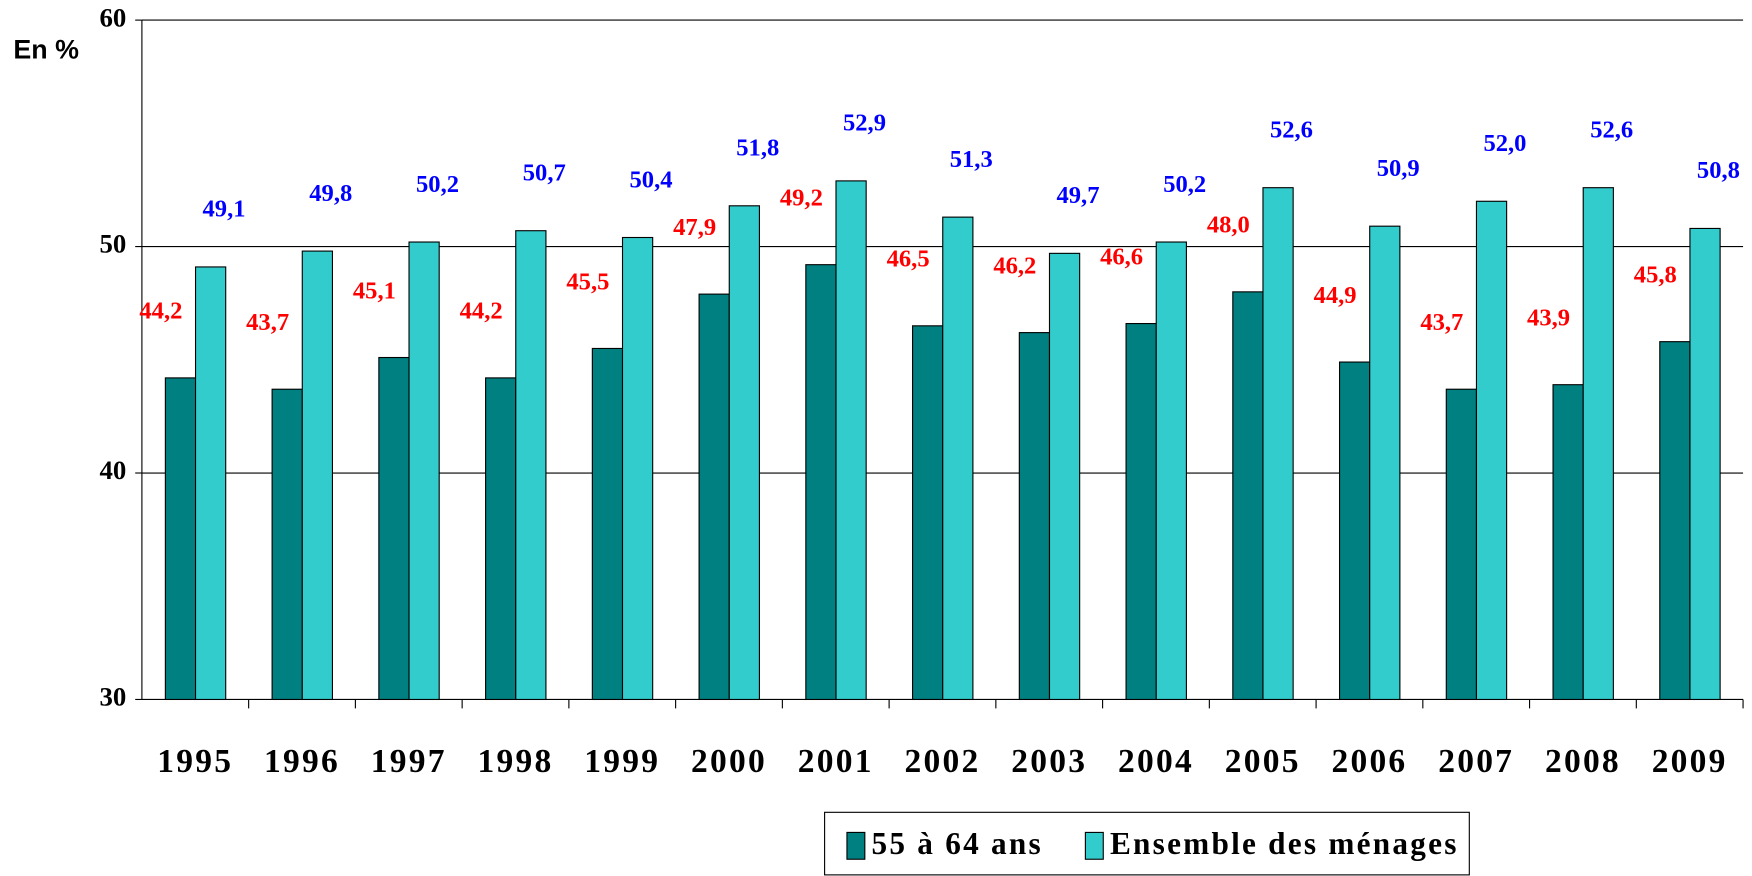 Image resolution: width=1752 pixels, height=876 pixels. What do you see at coordinates (224, 209) in the screenshot?
I see `value-label: 49,1` at bounding box center [224, 209].